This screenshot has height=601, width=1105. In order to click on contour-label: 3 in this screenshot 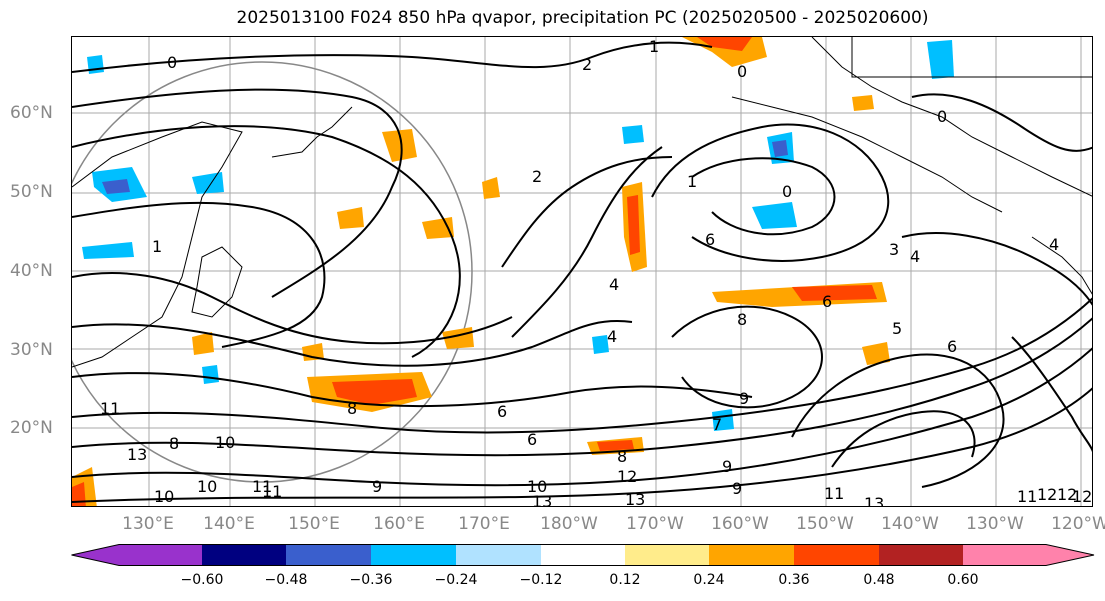, I will do `click(894, 249)`.